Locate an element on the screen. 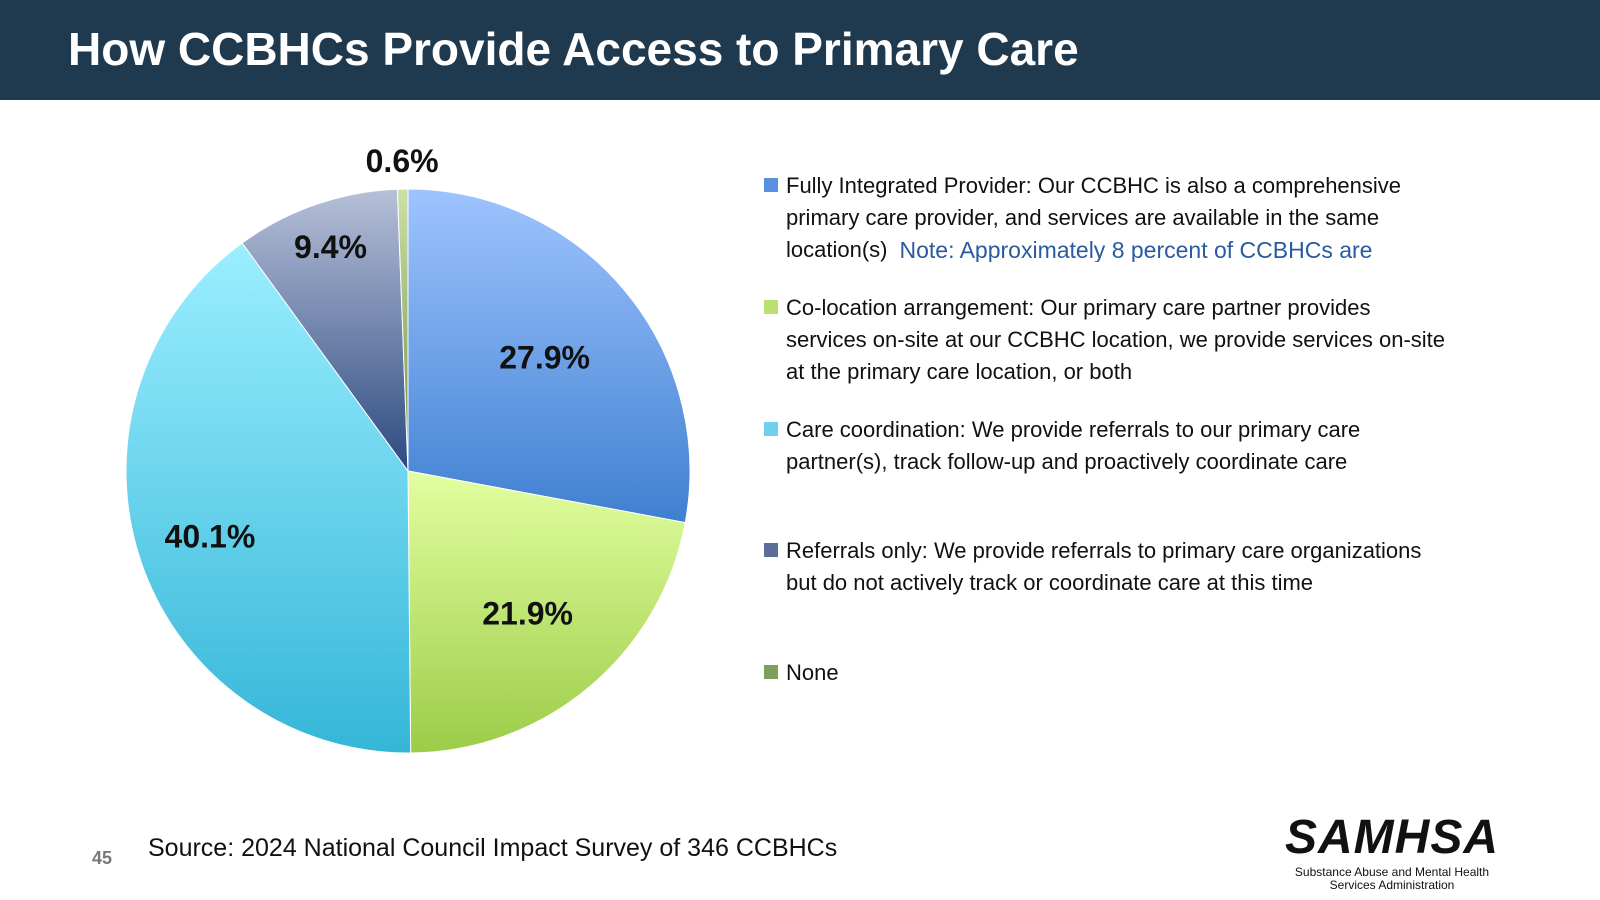 Image resolution: width=1600 pixels, height=900 pixels. pie-slice-co-location is located at coordinates (546, 612).